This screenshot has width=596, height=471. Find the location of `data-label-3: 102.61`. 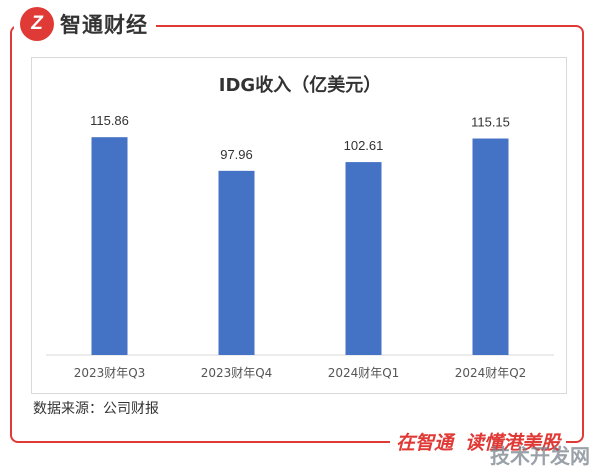

data-label-3: 102.61 is located at coordinates (364, 145).